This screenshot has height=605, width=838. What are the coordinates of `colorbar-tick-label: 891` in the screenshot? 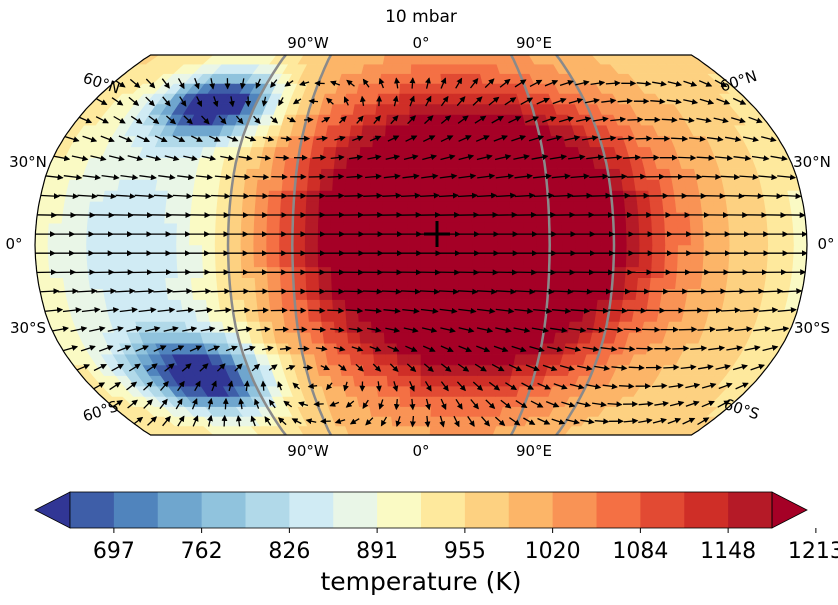 It's located at (377, 551).